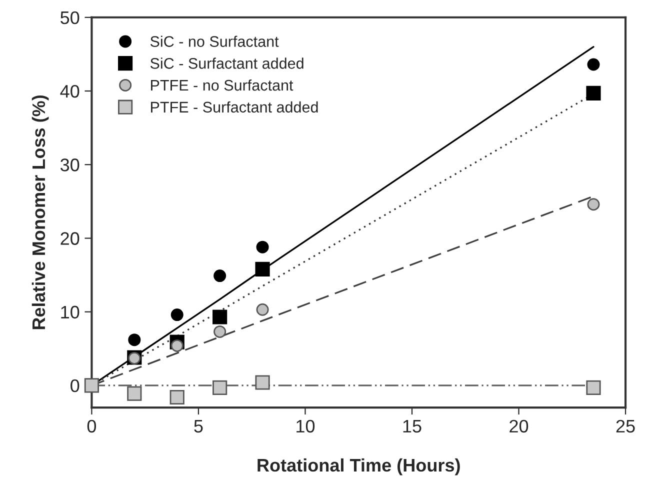 This screenshot has height=497, width=655. I want to click on y-axis-title: Relative Monomer Loss (%), so click(40, 212).